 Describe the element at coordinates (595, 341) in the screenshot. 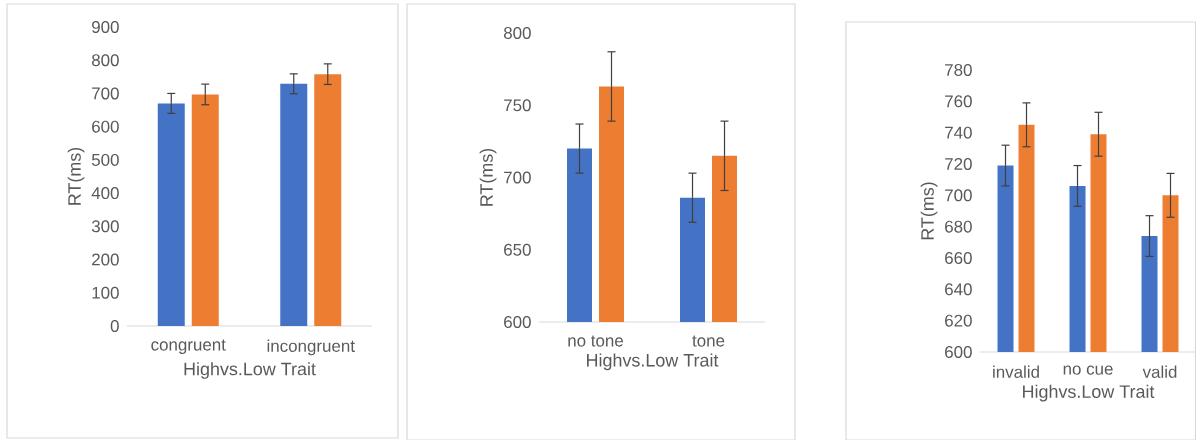

I see `x-tick-label: no tone` at that location.